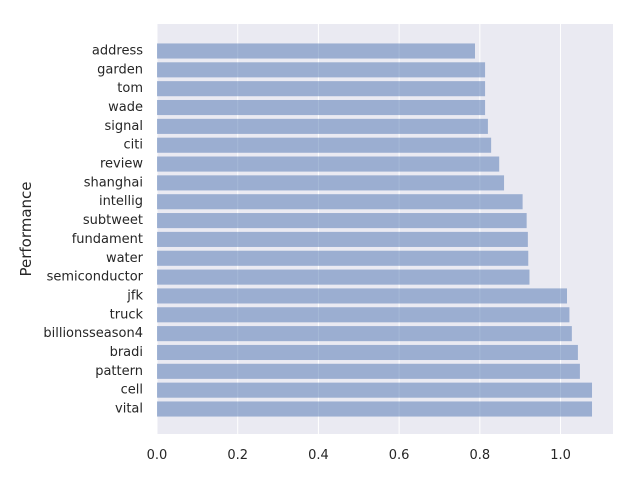  I want to click on y-tick-label: address, so click(117, 51).